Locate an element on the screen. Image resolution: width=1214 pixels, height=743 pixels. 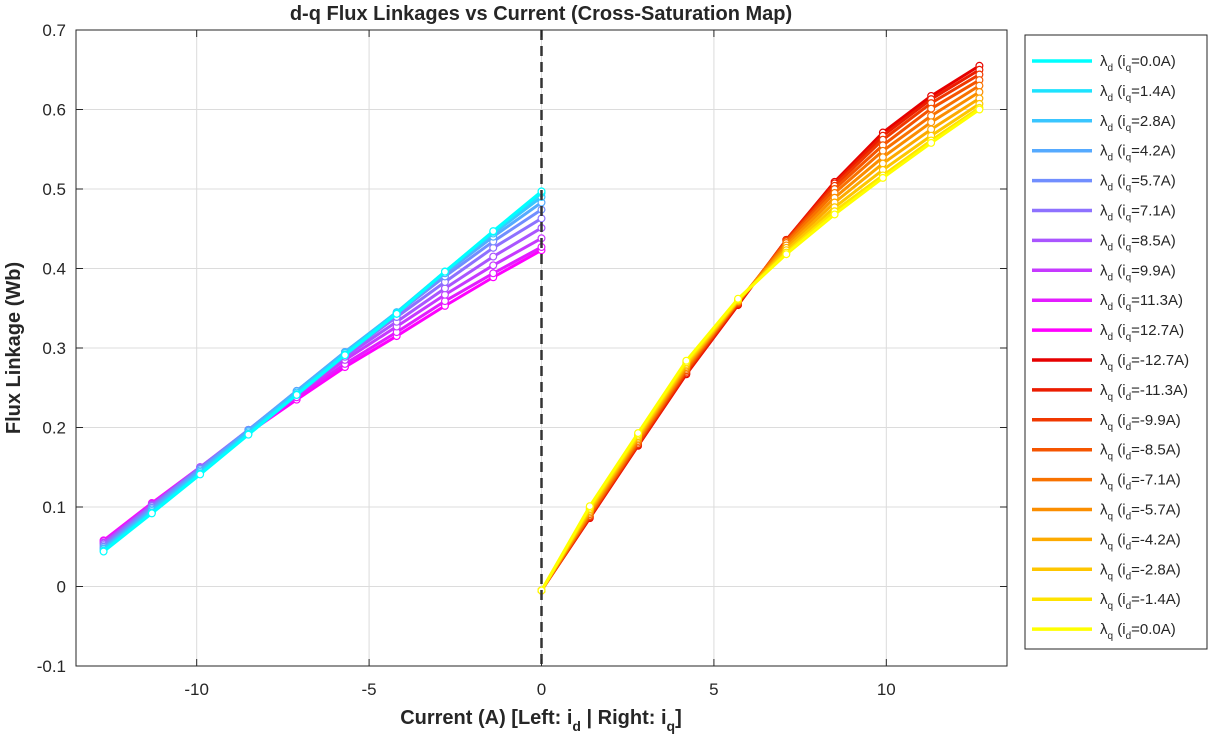
legend-entry: λd (iq=1.4A) is located at coordinates (1104, 93).